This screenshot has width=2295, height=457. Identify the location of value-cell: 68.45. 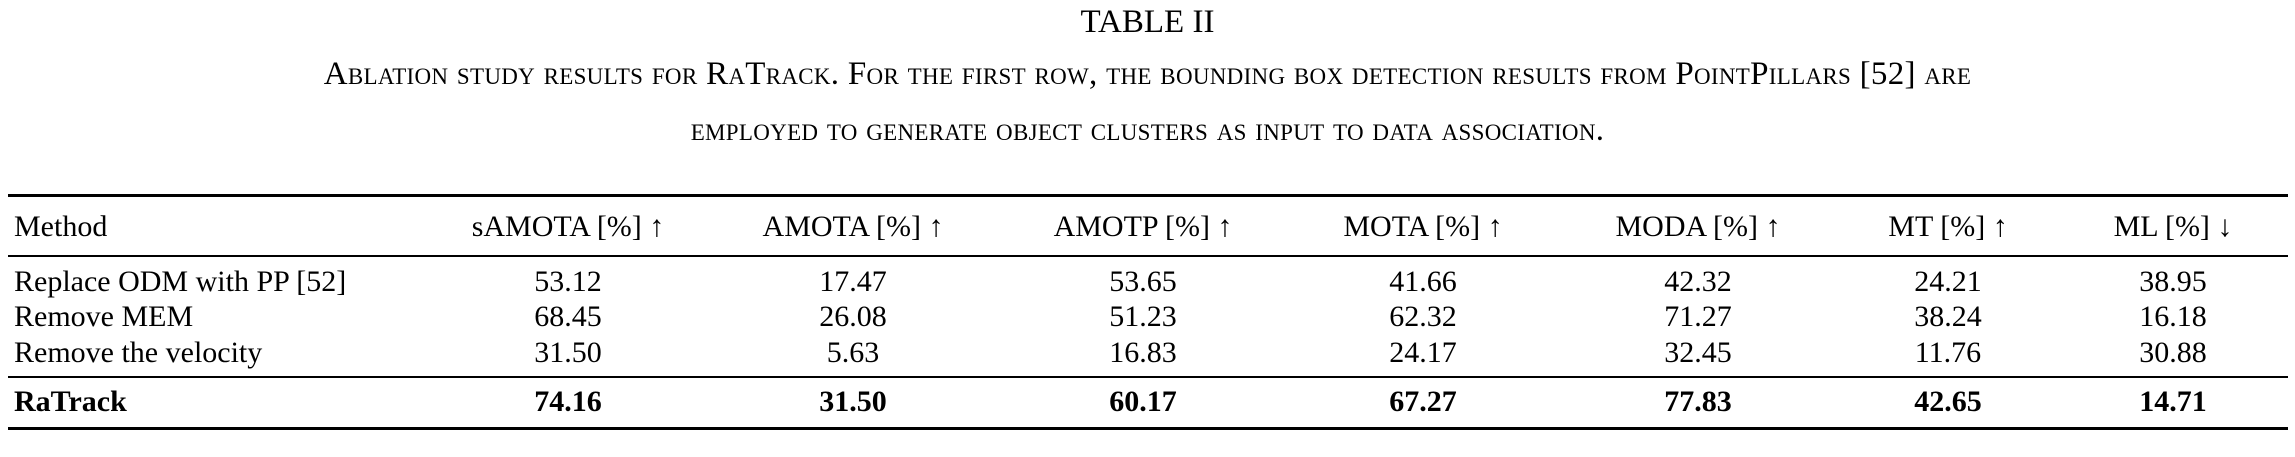
(568, 316).